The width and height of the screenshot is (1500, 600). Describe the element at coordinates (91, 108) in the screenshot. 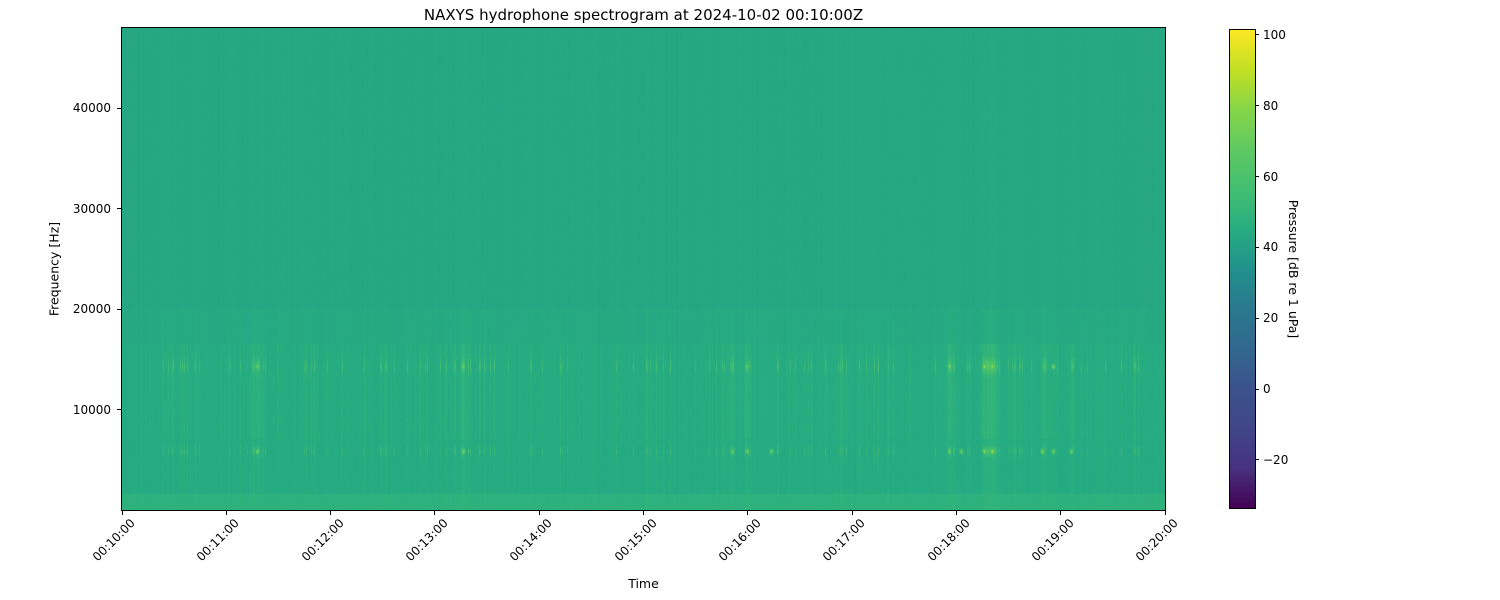

I see `y-axis-tick-label: 40000` at that location.